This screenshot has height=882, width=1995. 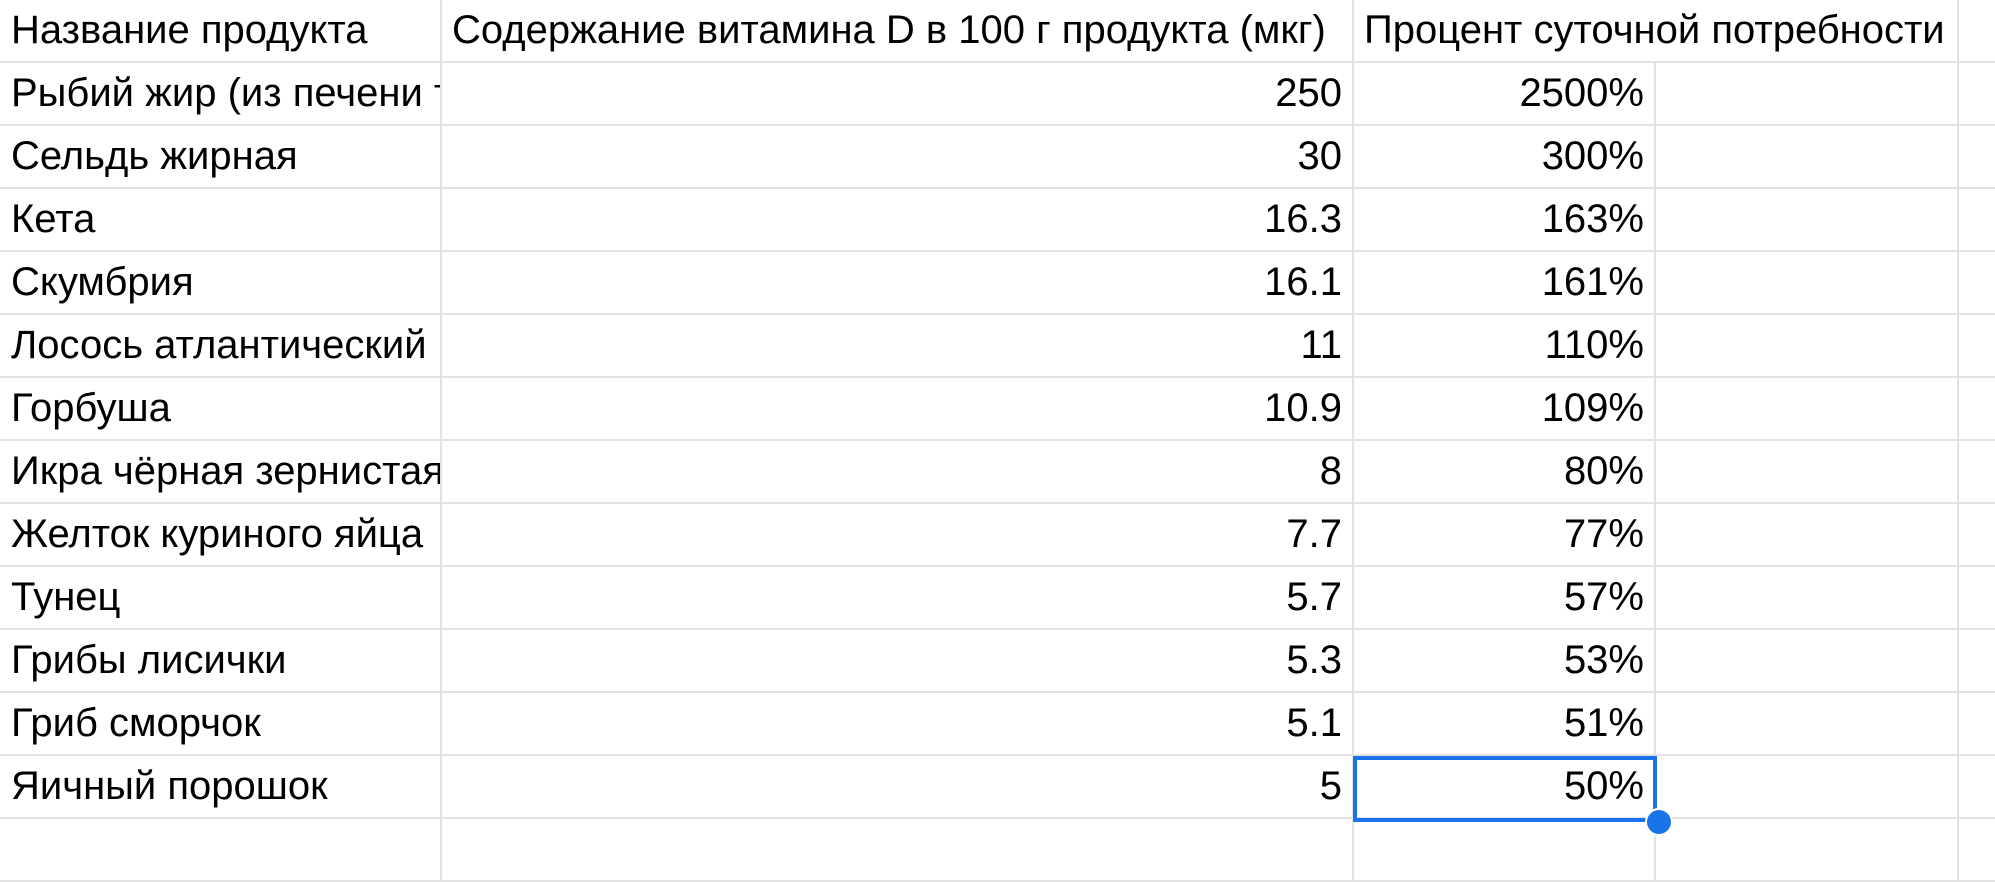 I want to click on product-name-cell: Тунец, so click(x=221, y=598).